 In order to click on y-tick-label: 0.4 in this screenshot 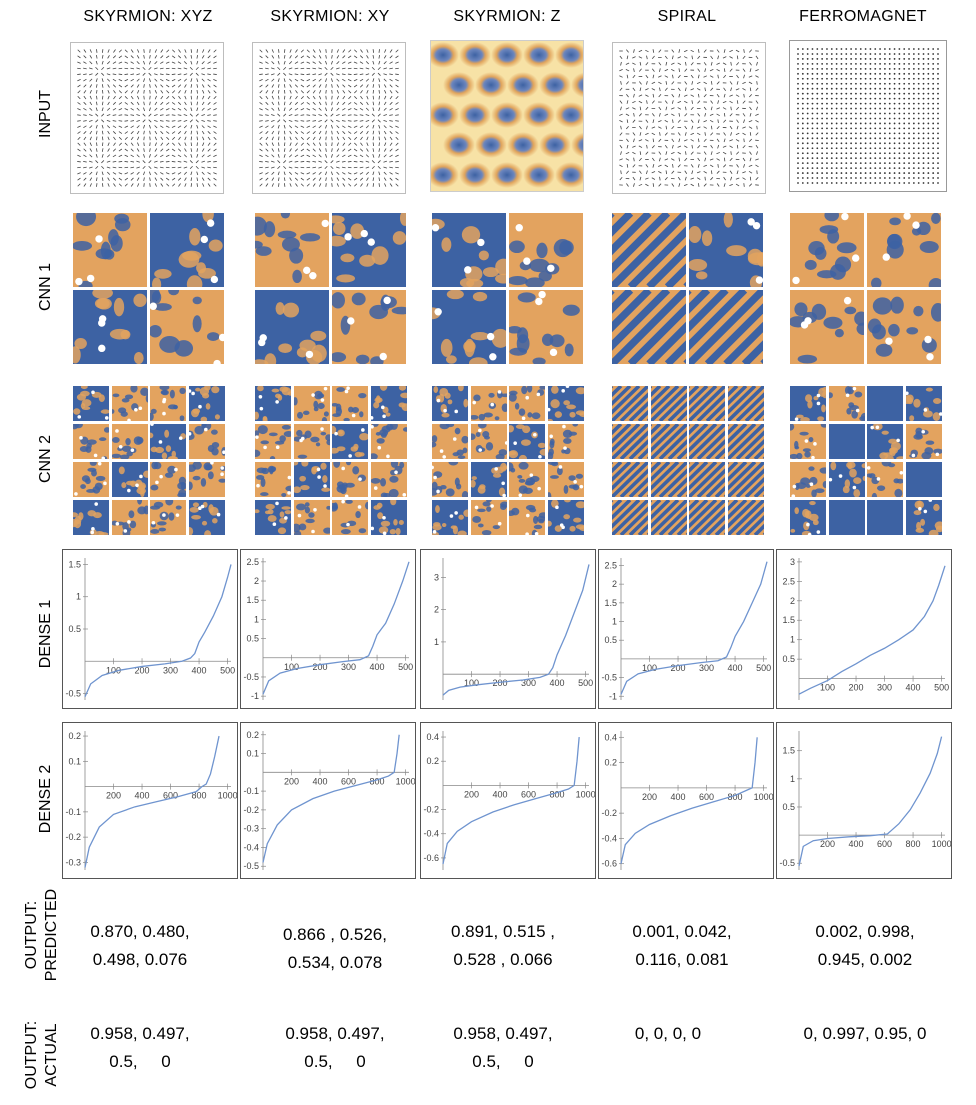, I will do `click(432, 737)`.